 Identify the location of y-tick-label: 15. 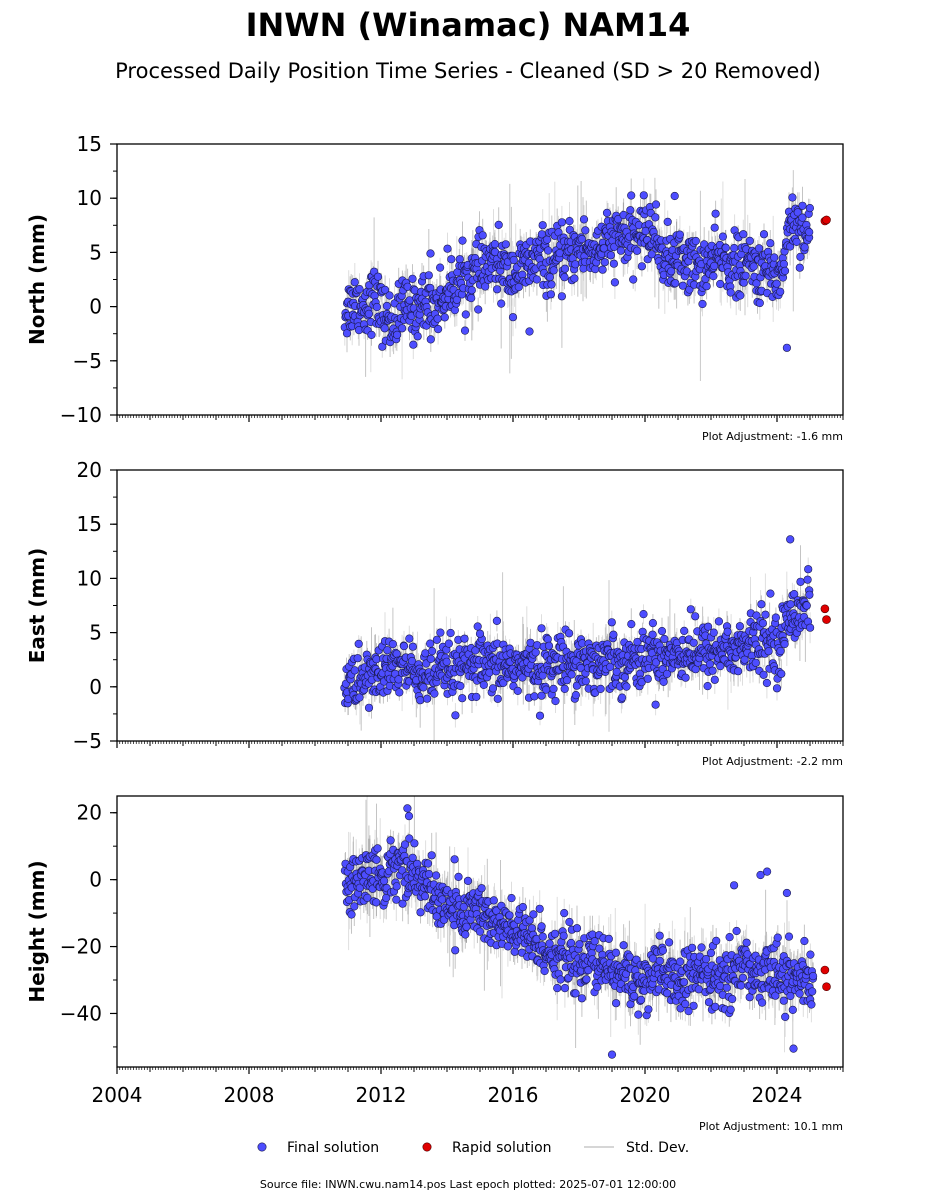
(89, 524).